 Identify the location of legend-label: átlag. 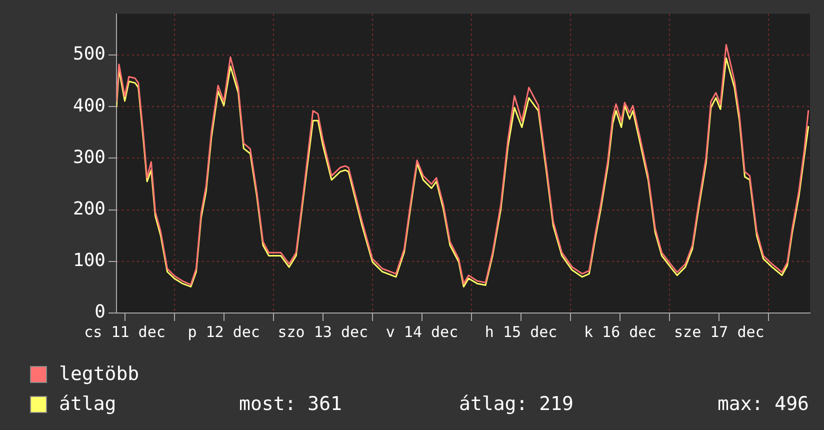
(88, 404).